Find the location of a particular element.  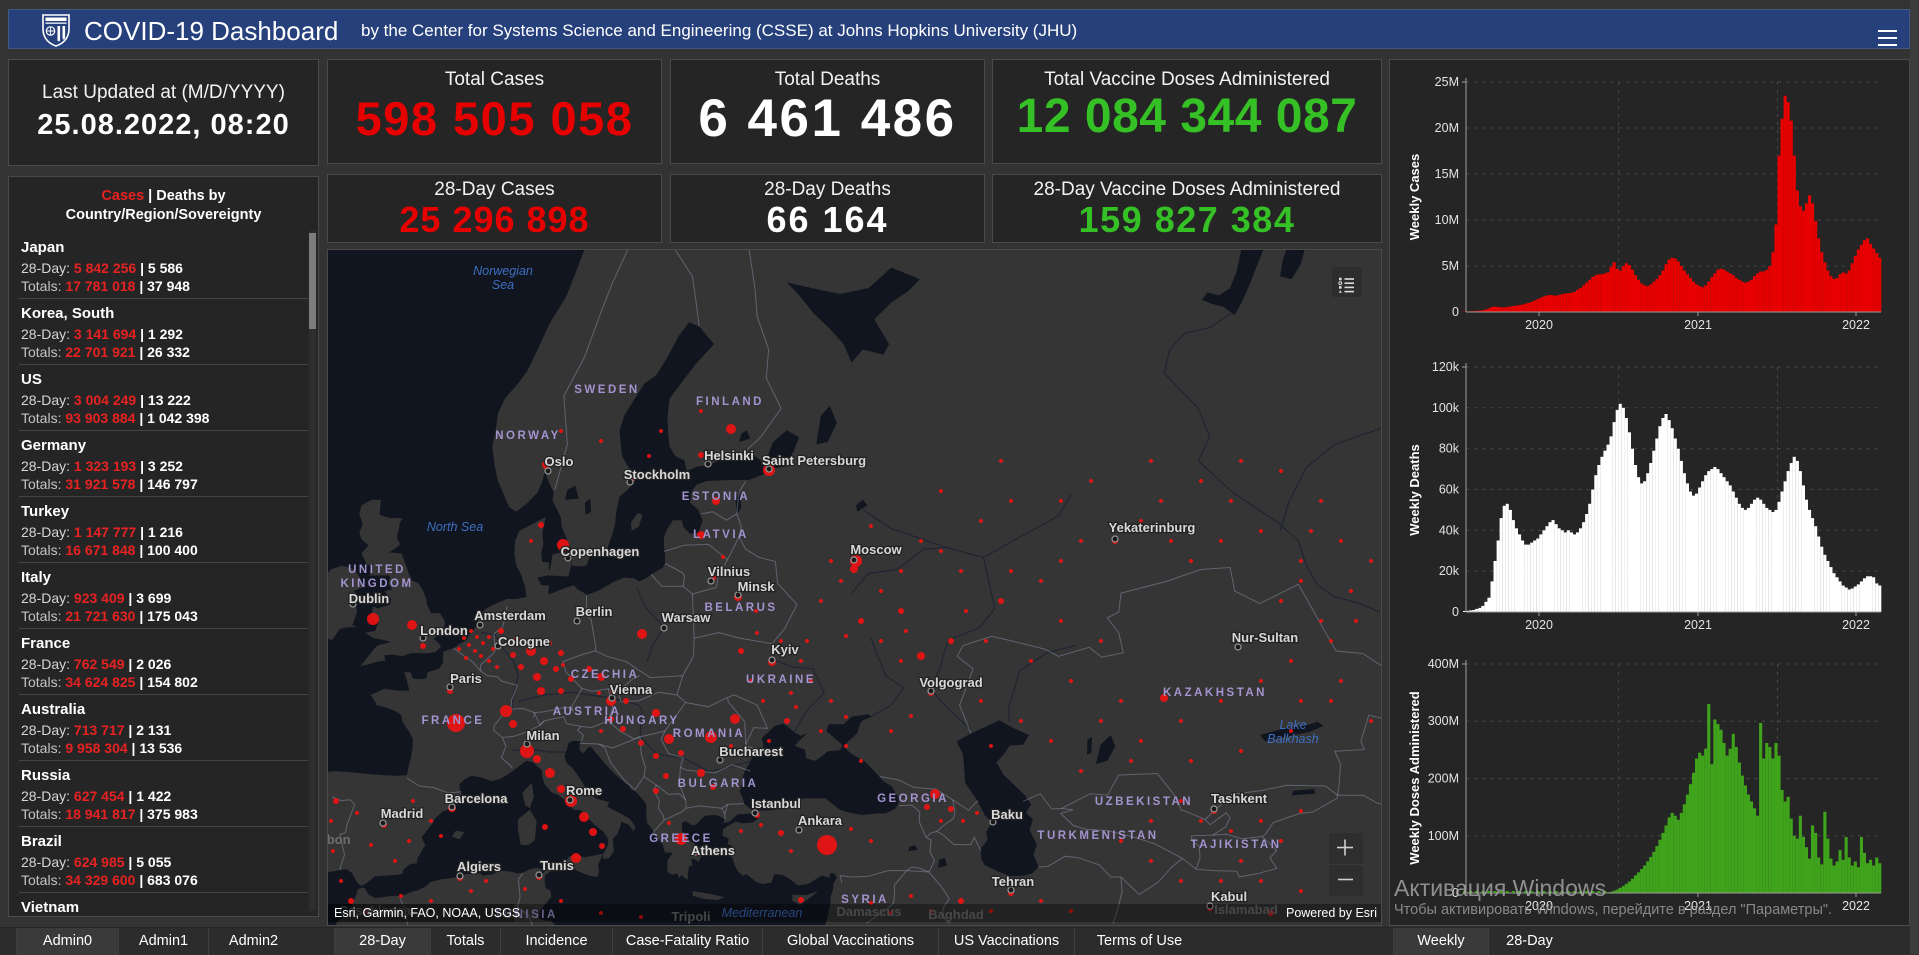

svg-text: Bucharest is located at coordinates (751, 751).